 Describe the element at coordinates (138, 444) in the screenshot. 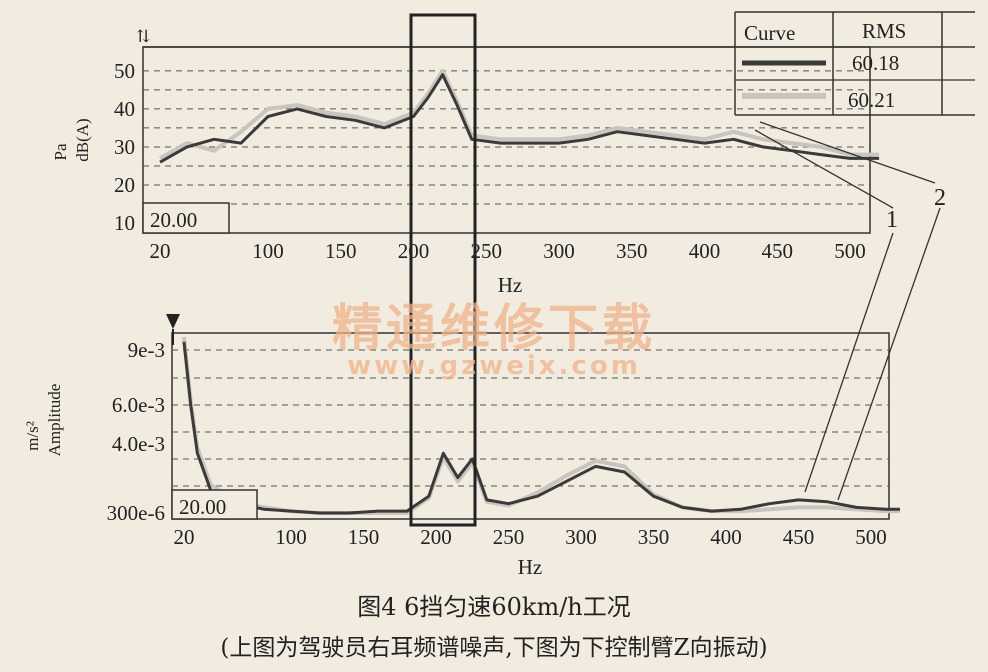

I see `bottom-y-tick-label: 4.0e-3` at that location.